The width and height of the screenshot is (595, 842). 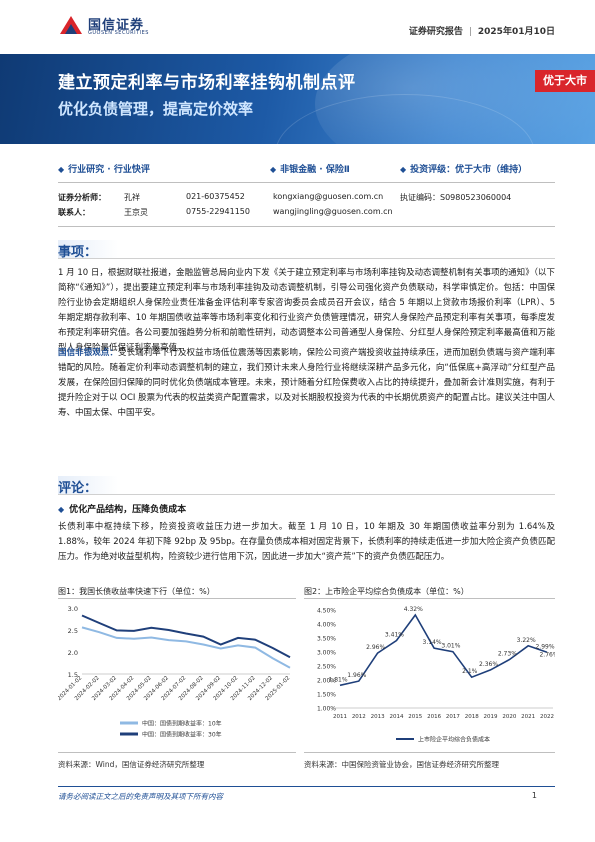 I want to click on footer-disclaimer: 请务必阅读正文之后的免责声明及其项下所有内容, so click(x=140, y=796).